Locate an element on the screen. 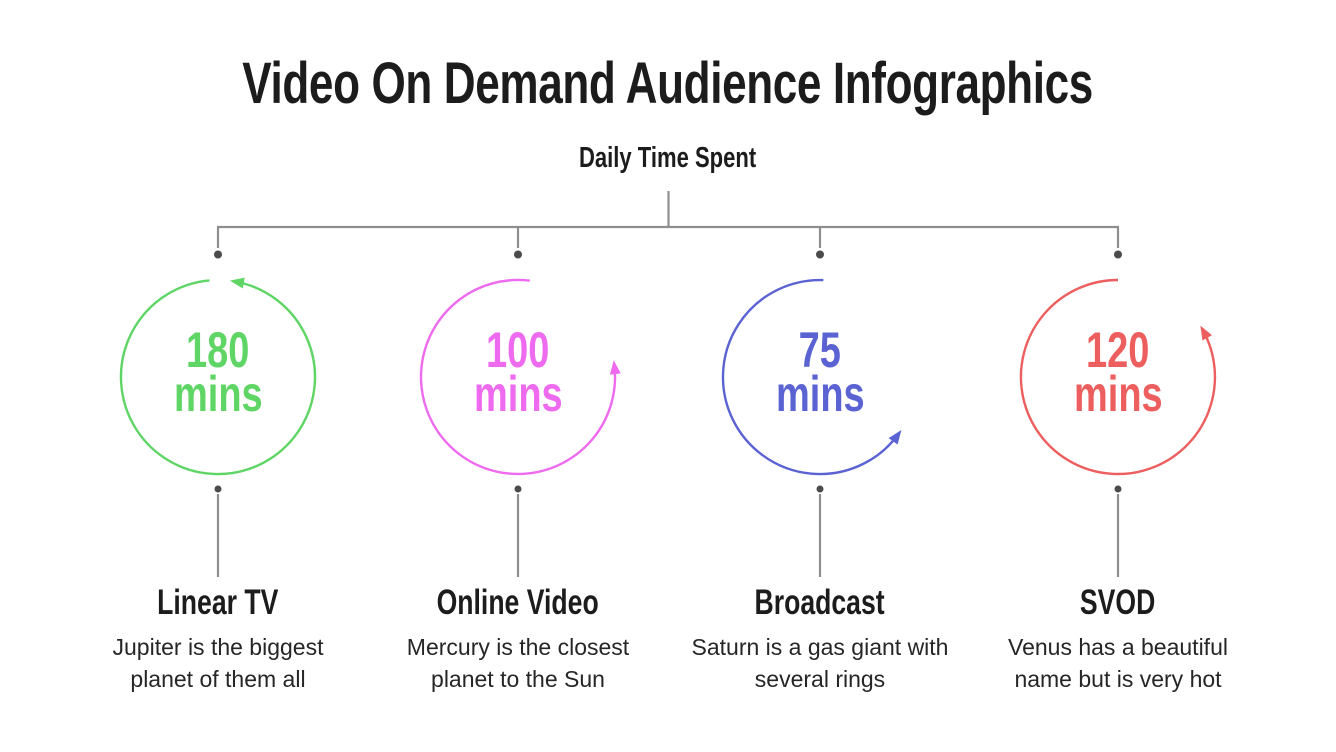  minutes-number: 75 is located at coordinates (820, 350).